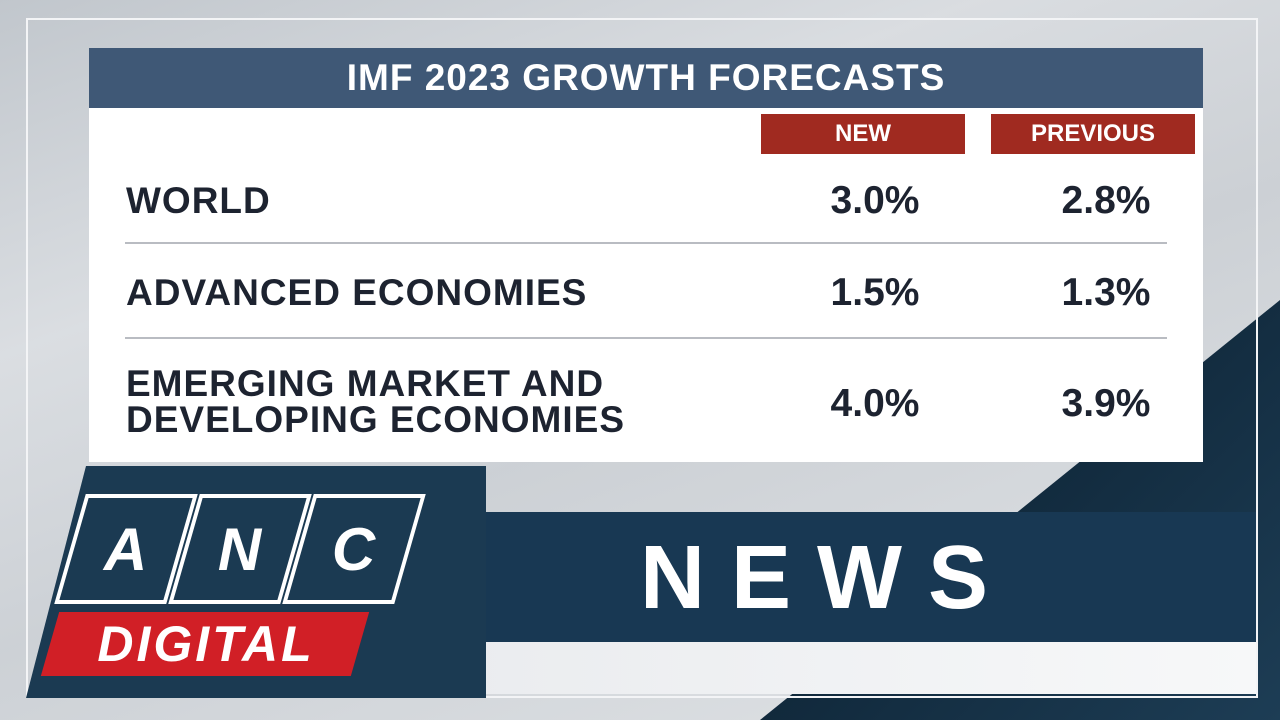  I want to click on row-emerging-previous-value: 3.9%, so click(1106, 403).